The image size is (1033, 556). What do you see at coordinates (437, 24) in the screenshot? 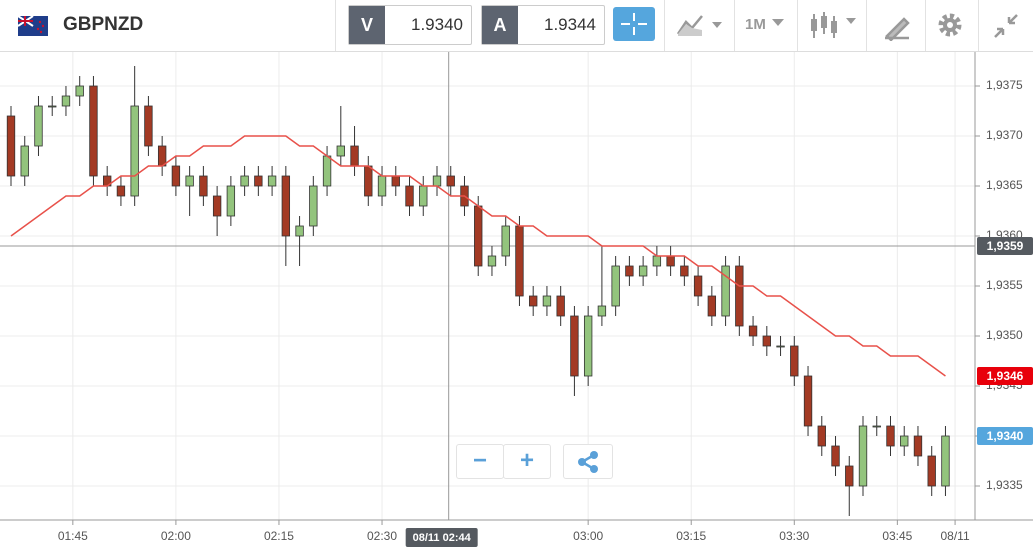
I see `bid-price: 1.9340` at bounding box center [437, 24].